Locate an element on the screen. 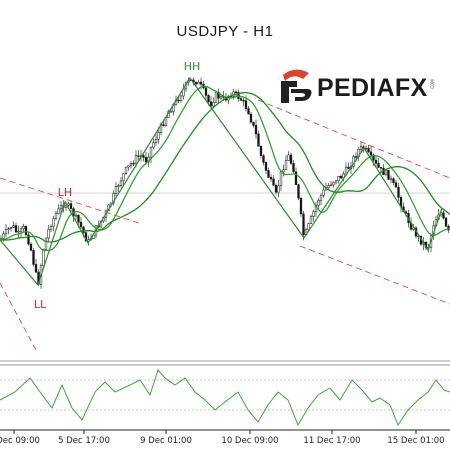  pediafx-domain: .COM is located at coordinates (432, 84).